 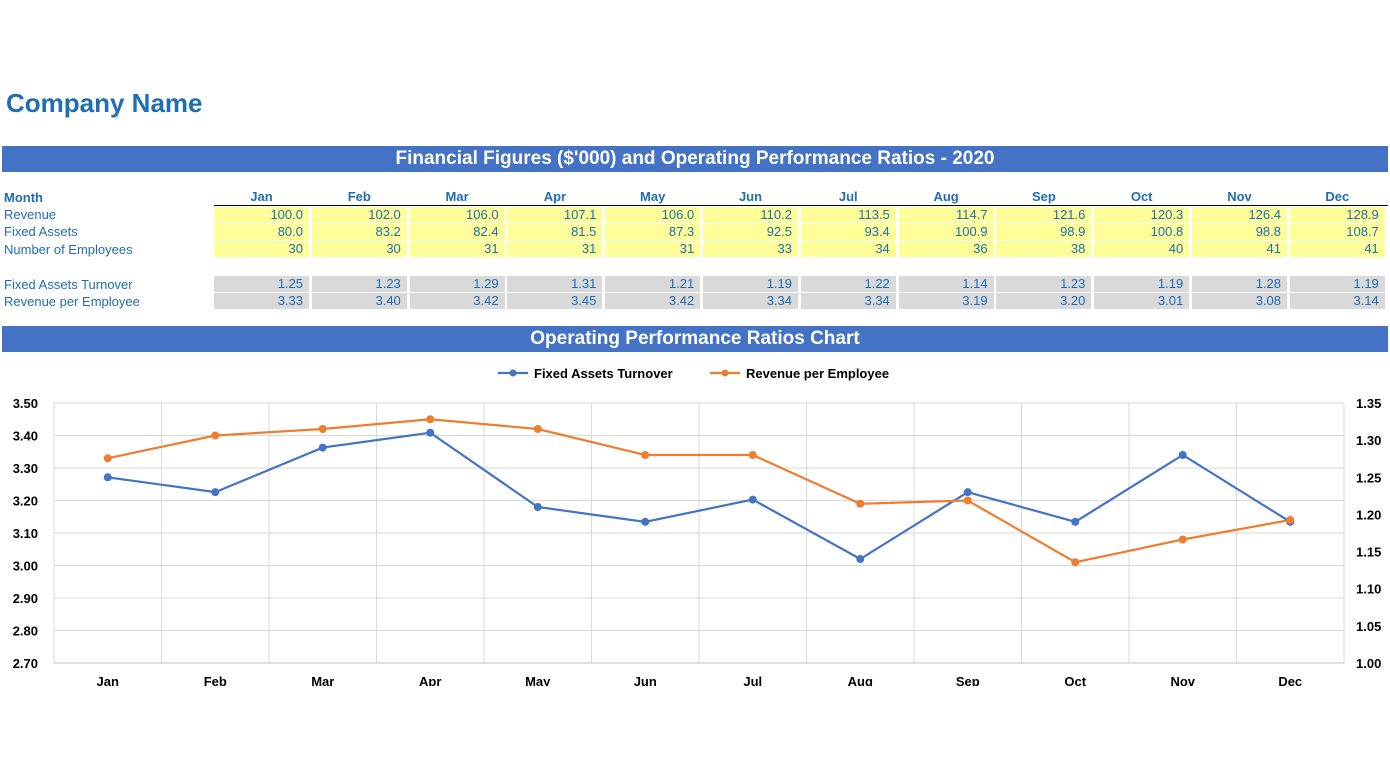 I want to click on series-line, so click(x=699, y=496).